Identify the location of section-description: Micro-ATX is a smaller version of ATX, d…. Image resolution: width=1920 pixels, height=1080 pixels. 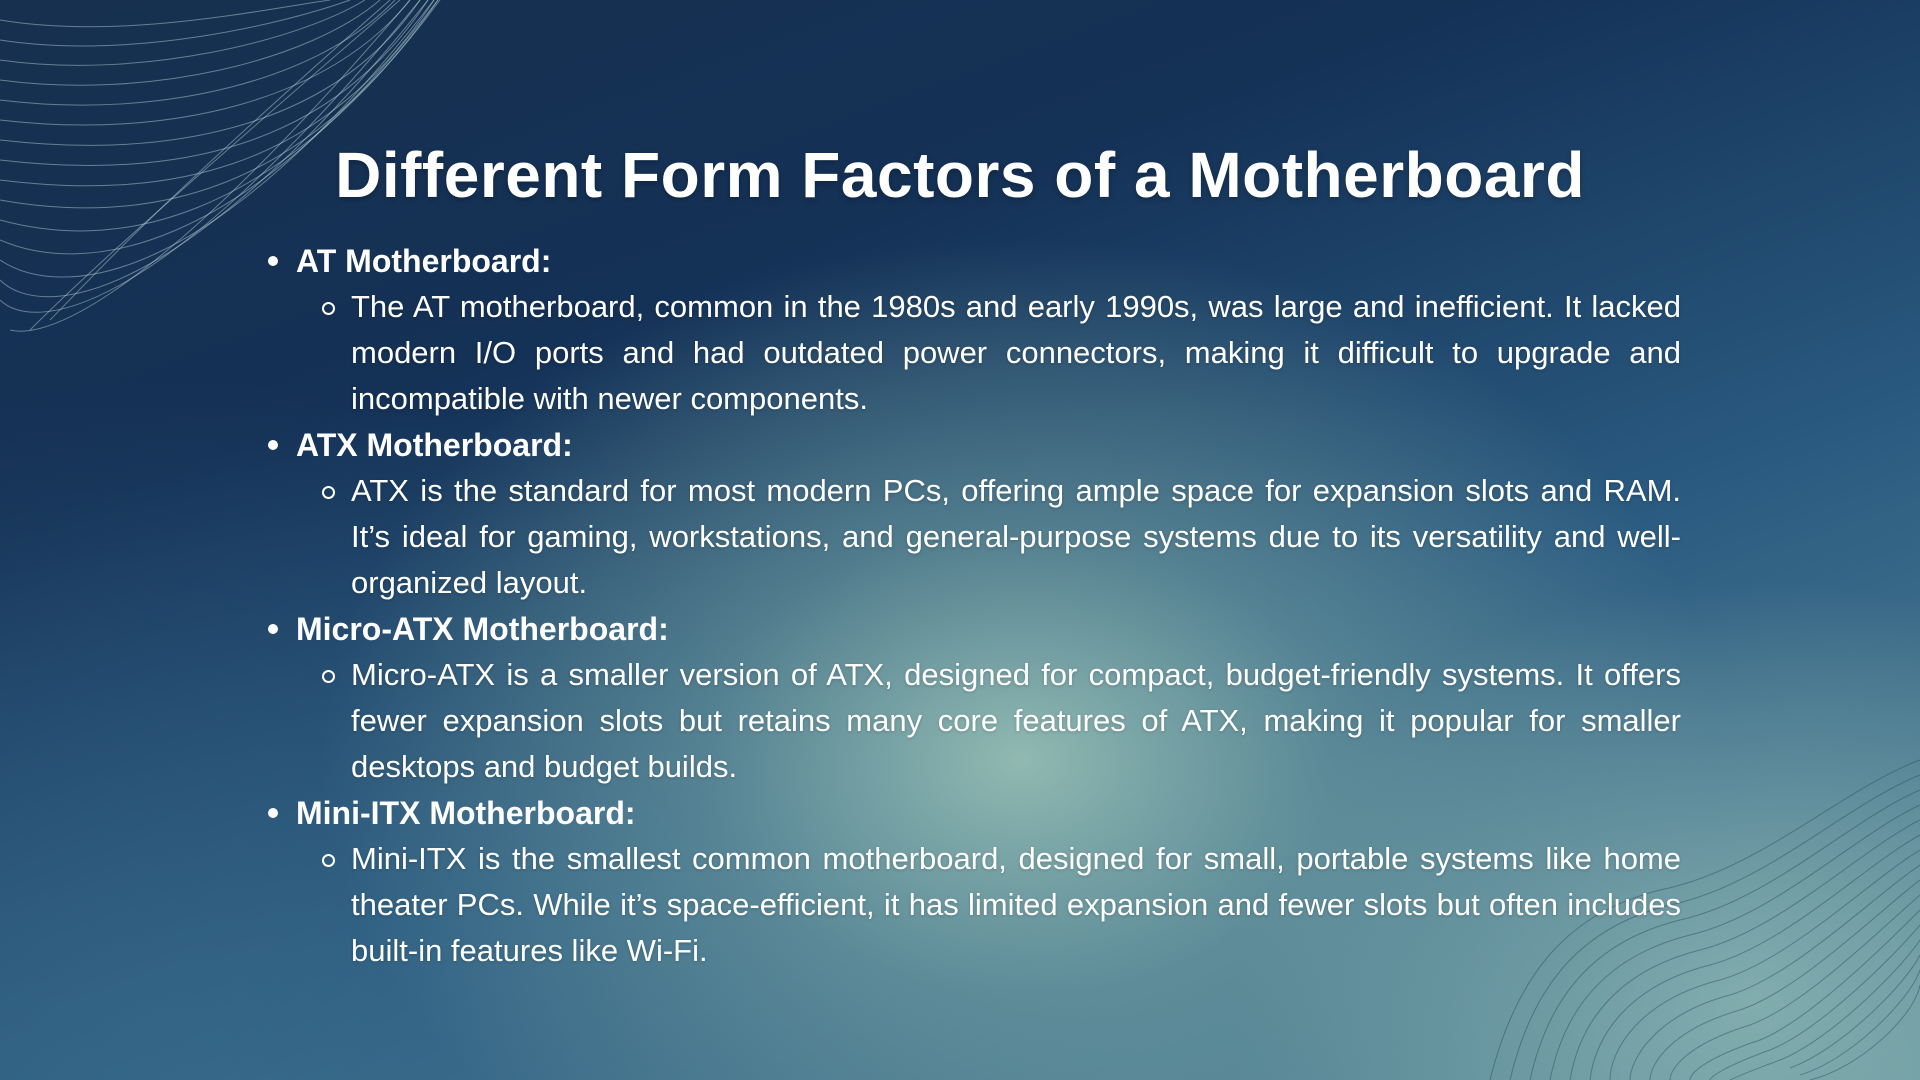
(1016, 720).